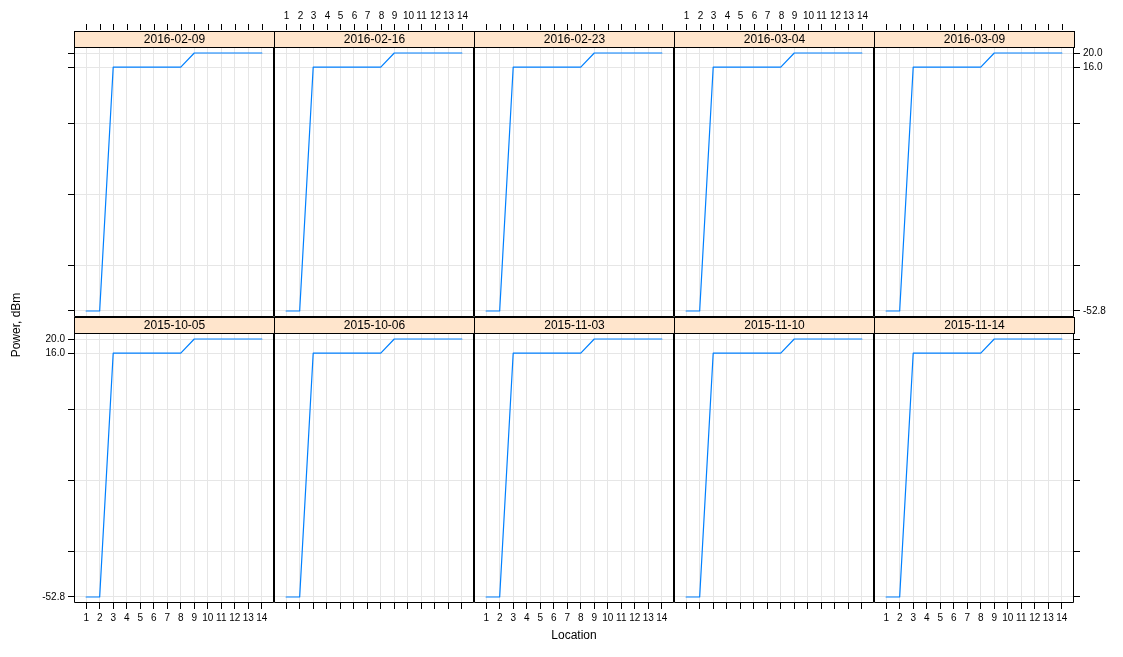 The height and width of the screenshot is (657, 1123). I want to click on chart-title: 2015-10-06, so click(374, 325).